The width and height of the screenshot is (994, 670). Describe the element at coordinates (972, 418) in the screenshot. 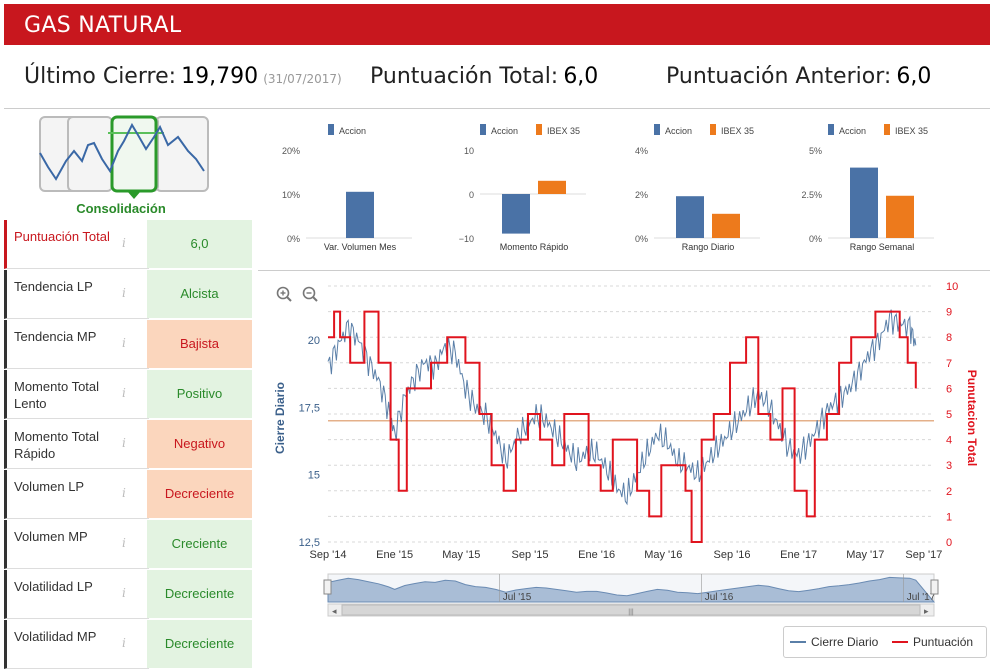

I see `y2-axis-title: Punutacion Total` at that location.